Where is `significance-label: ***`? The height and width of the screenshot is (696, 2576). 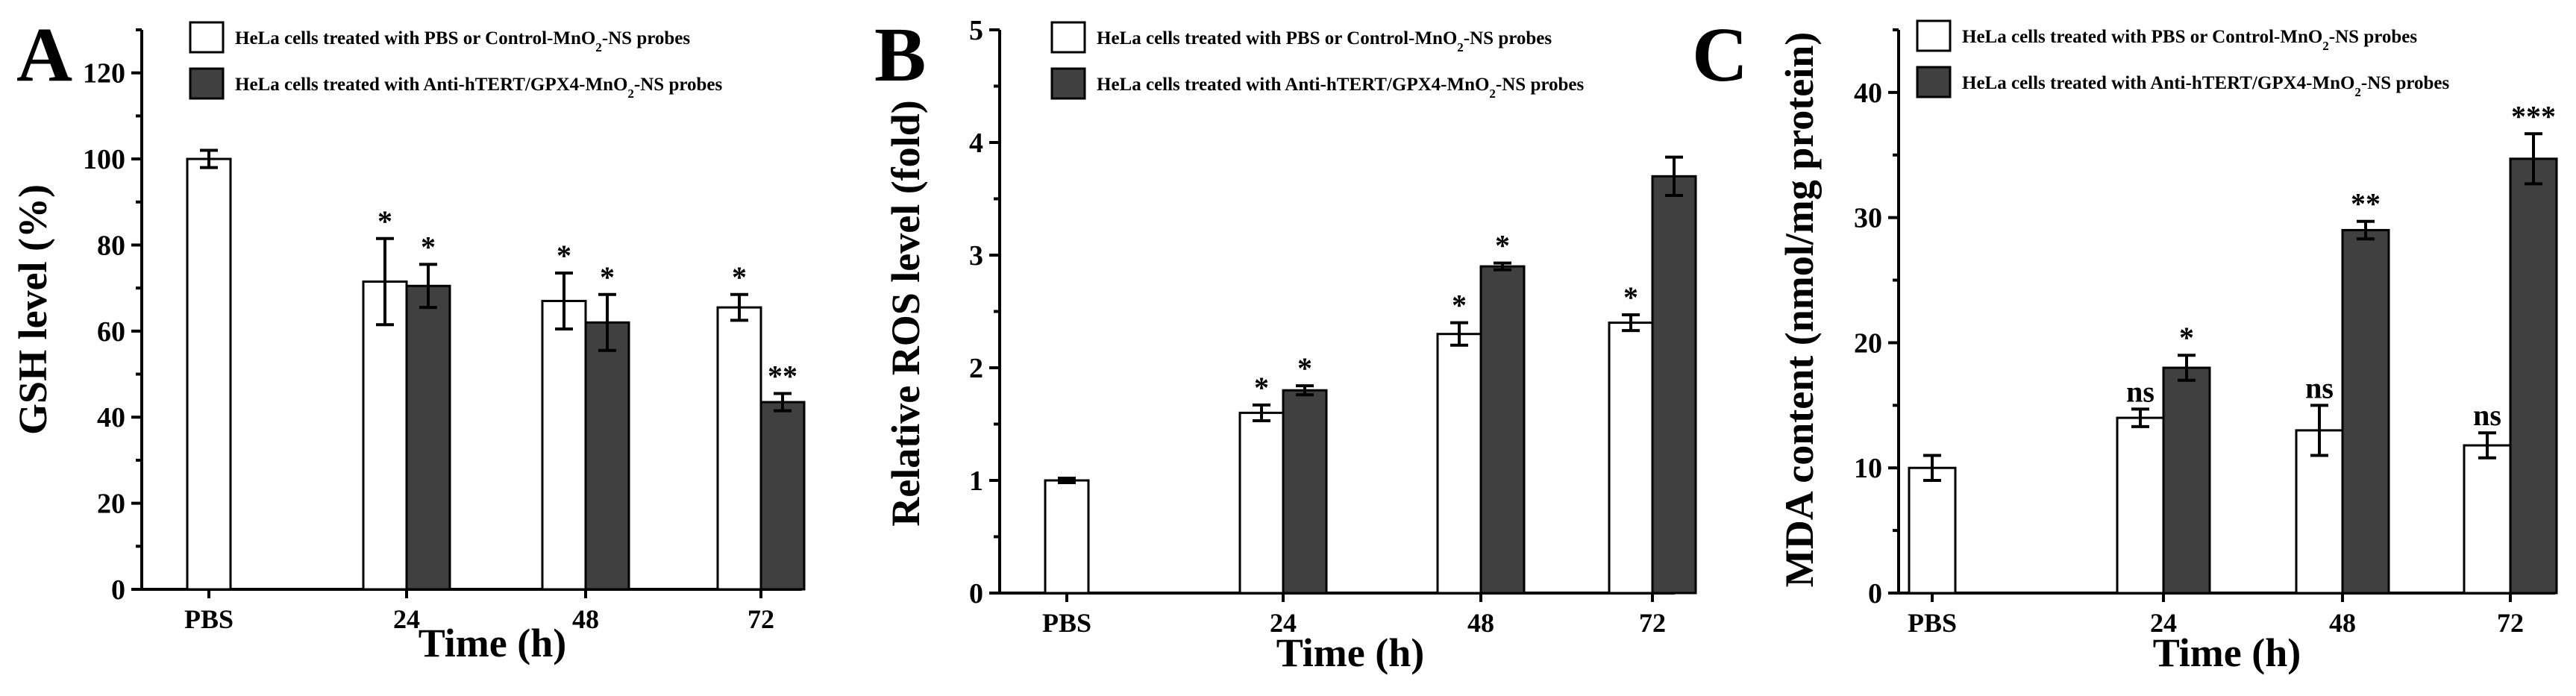 significance-label: *** is located at coordinates (2533, 116).